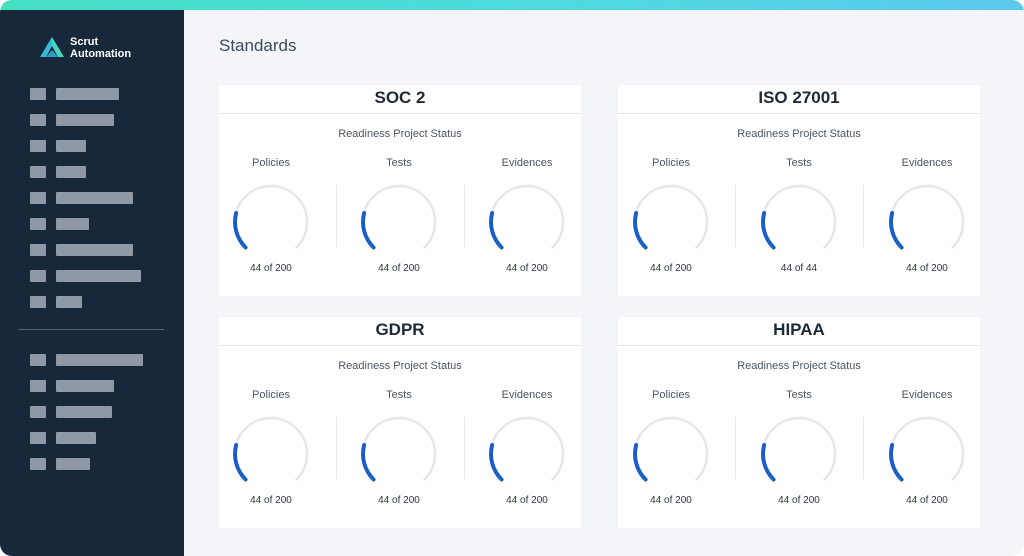  I want to click on card-title: ISO 27001, so click(799, 99).